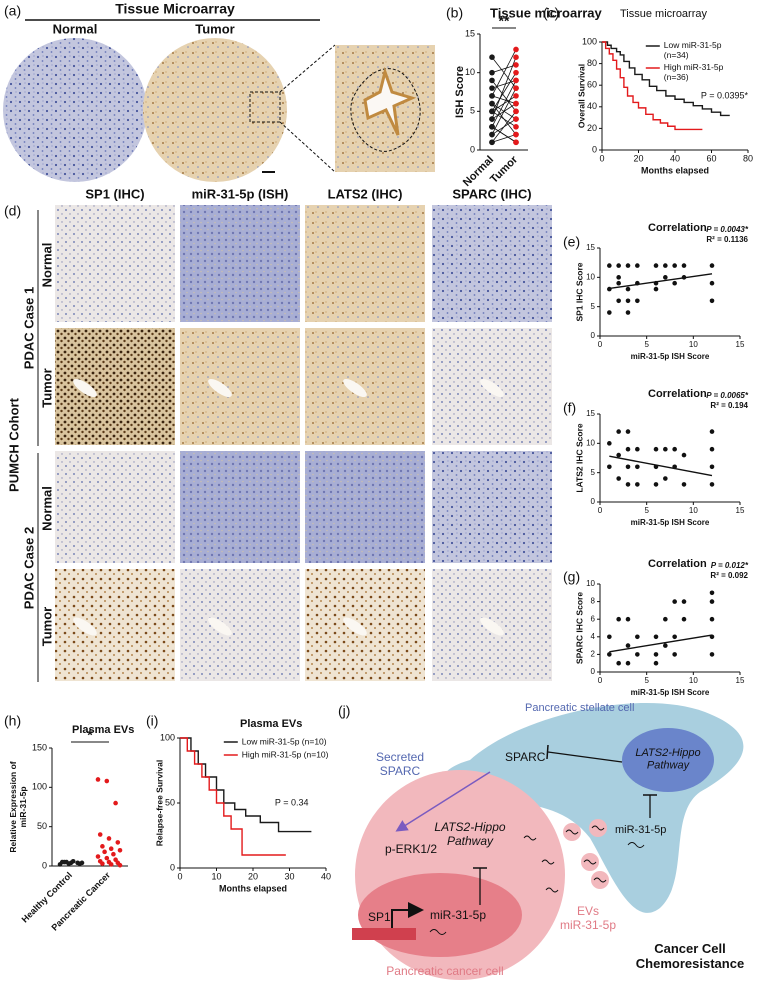 The image size is (760, 982). Describe the element at coordinates (307, 68) in the screenshot. I see `zoom-guide` at that location.